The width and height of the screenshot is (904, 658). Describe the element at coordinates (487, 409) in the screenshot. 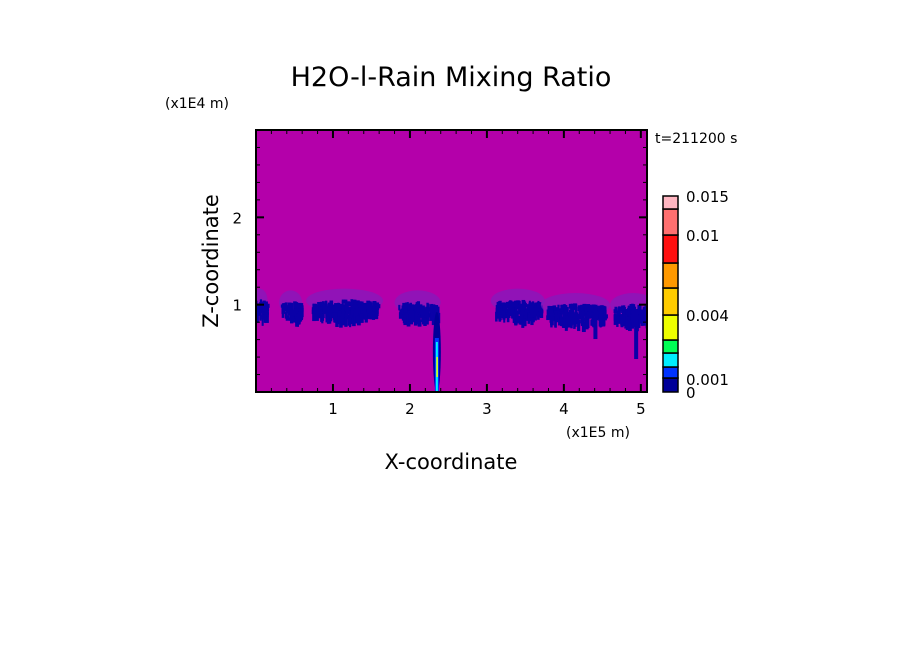

I see `x-tick-label: 3` at that location.